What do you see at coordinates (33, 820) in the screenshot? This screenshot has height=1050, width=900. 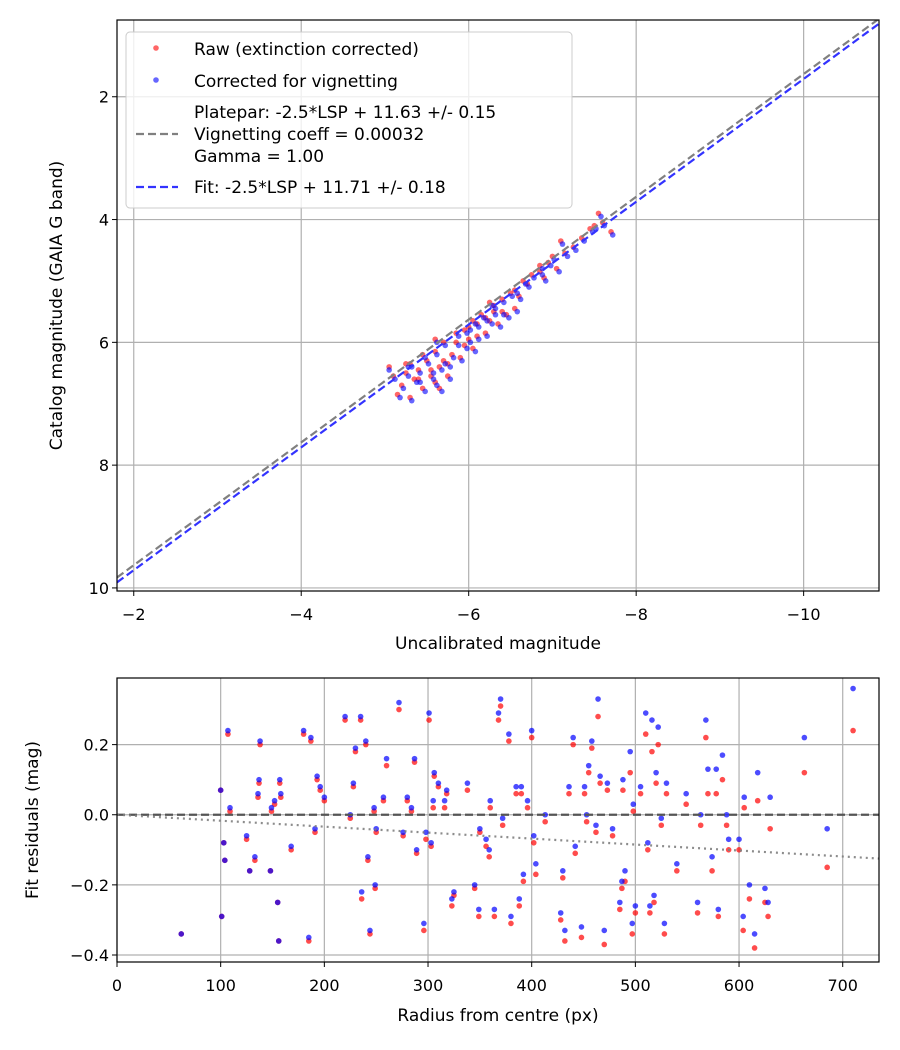 I see `y-axis-label: Fit residuals (mag)` at bounding box center [33, 820].